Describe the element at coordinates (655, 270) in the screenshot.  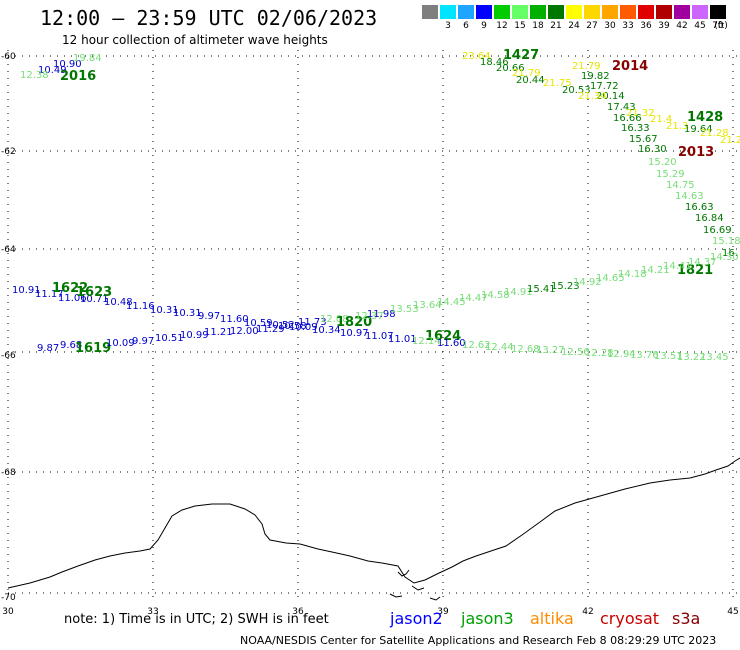
I see `wave-height-value: 14.21` at that location.